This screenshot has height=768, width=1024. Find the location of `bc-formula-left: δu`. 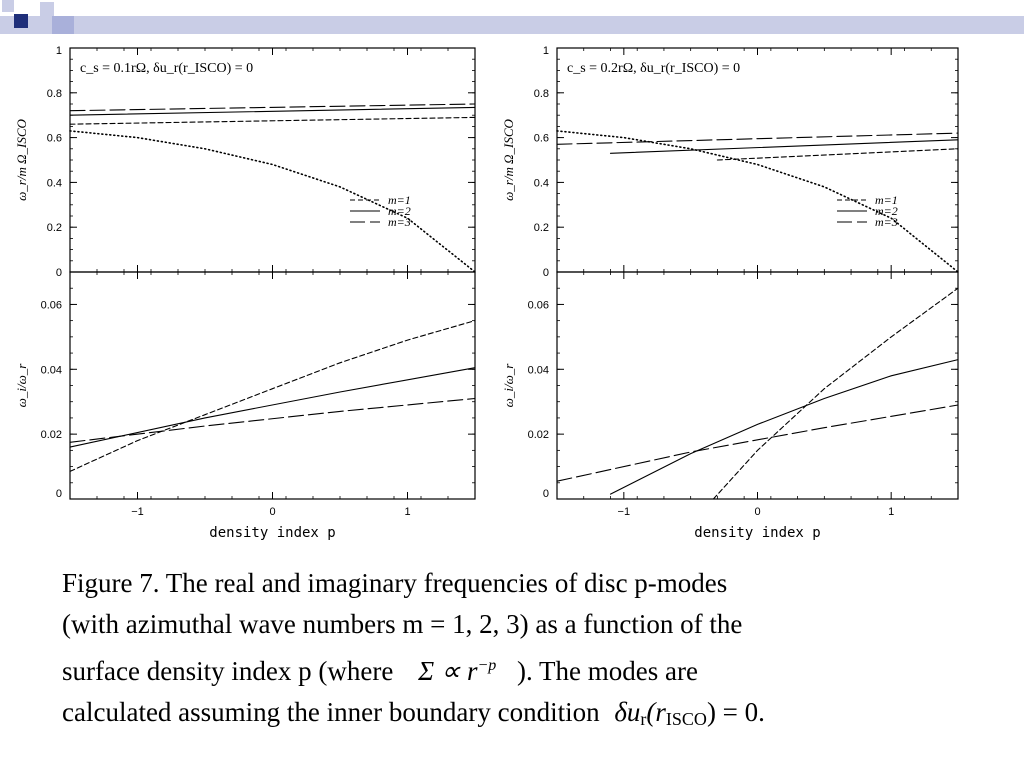

bc-formula-left: δu is located at coordinates (627, 712).